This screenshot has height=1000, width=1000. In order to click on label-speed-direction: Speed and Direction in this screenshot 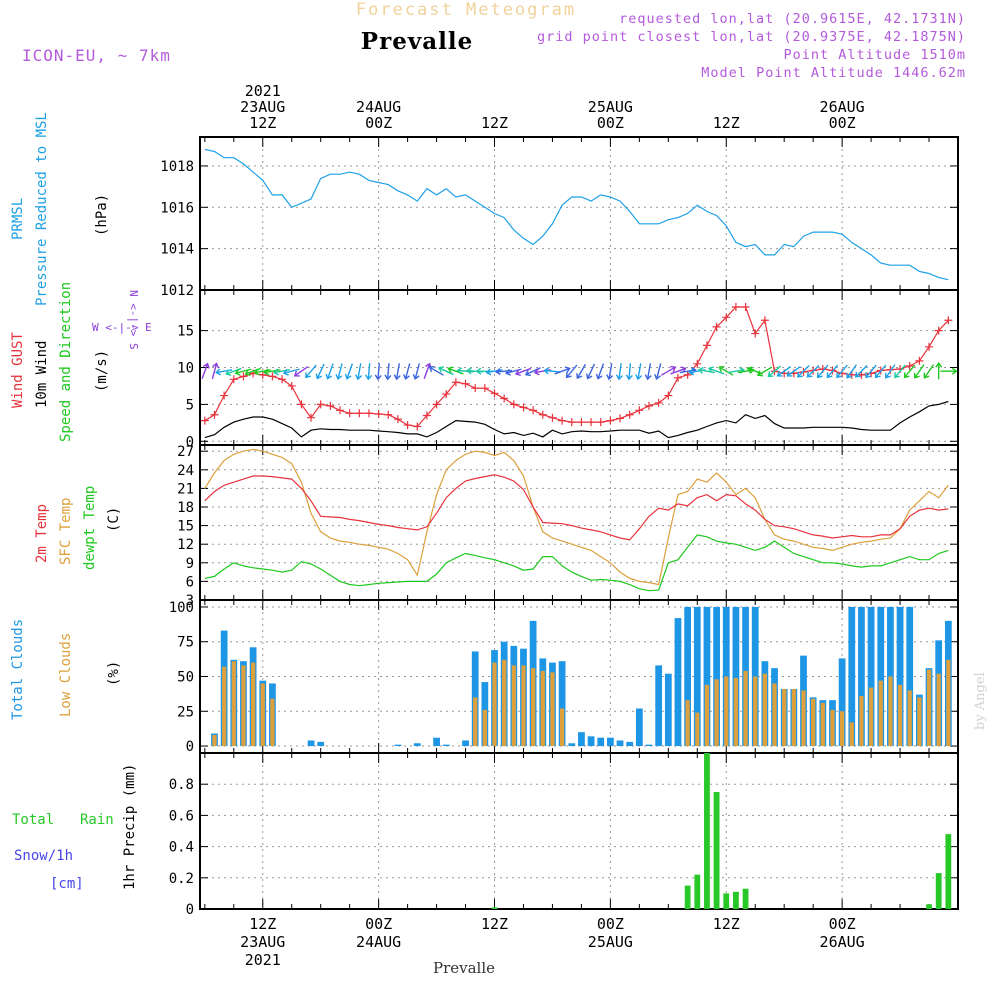, I will do `click(66, 362)`.